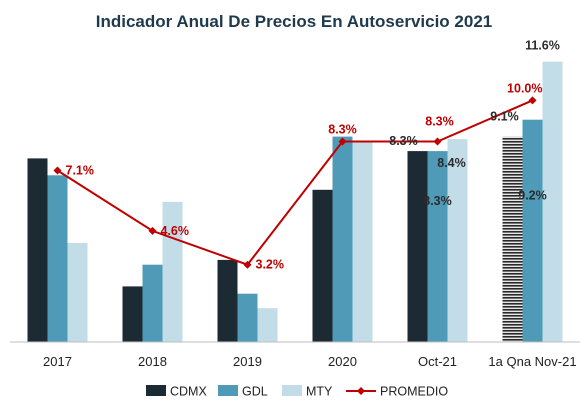  What do you see at coordinates (524, 88) in the screenshot?
I see `data-label-promedio-1a-qna-nov-21: 10.0%` at bounding box center [524, 88].